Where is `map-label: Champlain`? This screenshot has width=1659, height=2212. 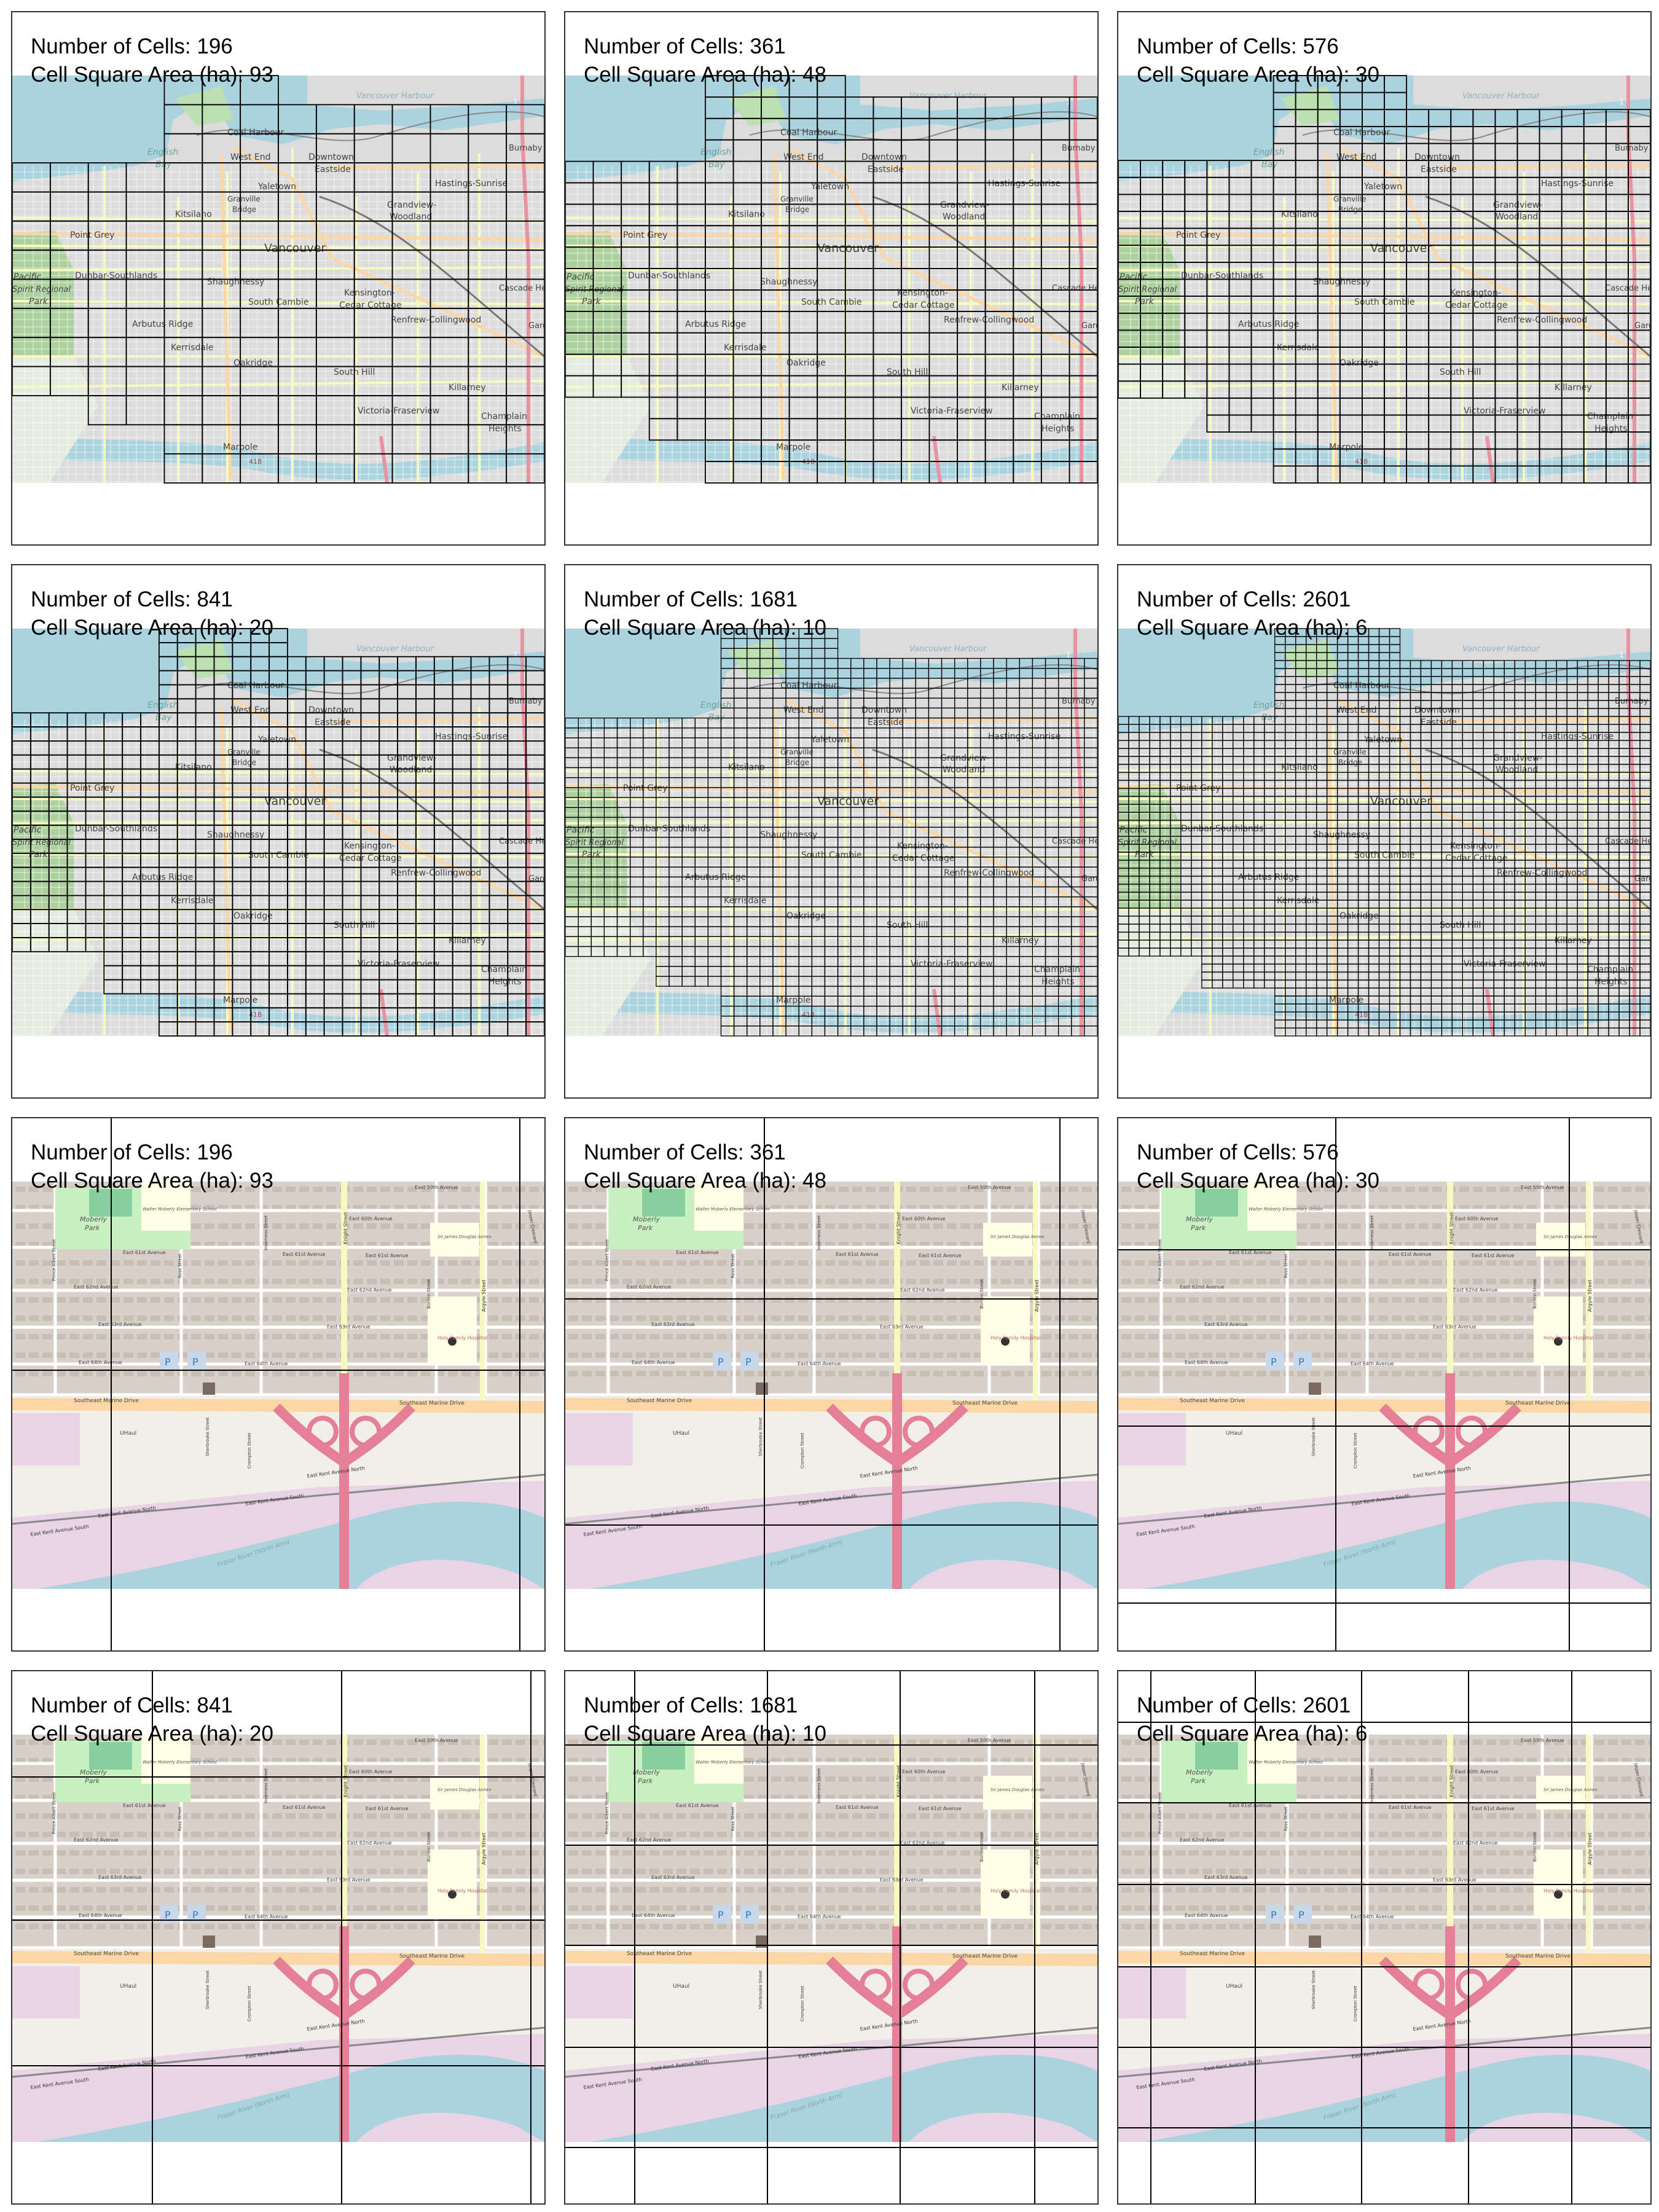
map-label: Champlain is located at coordinates (504, 970).